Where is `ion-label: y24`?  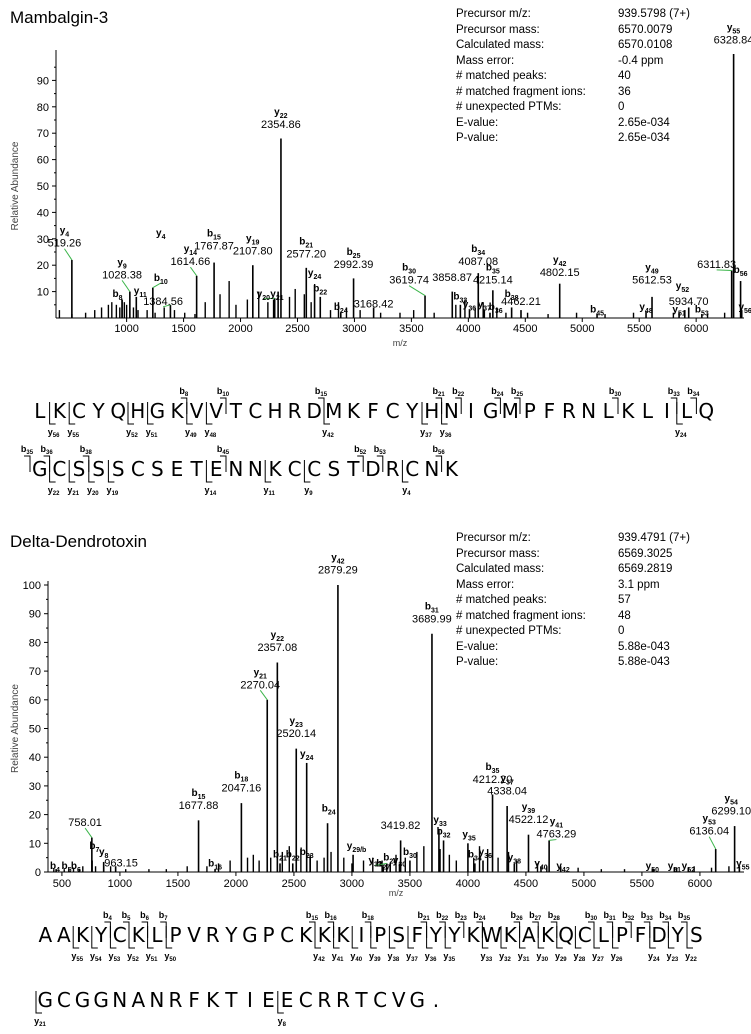
ion-label: y24 is located at coordinates (306, 755).